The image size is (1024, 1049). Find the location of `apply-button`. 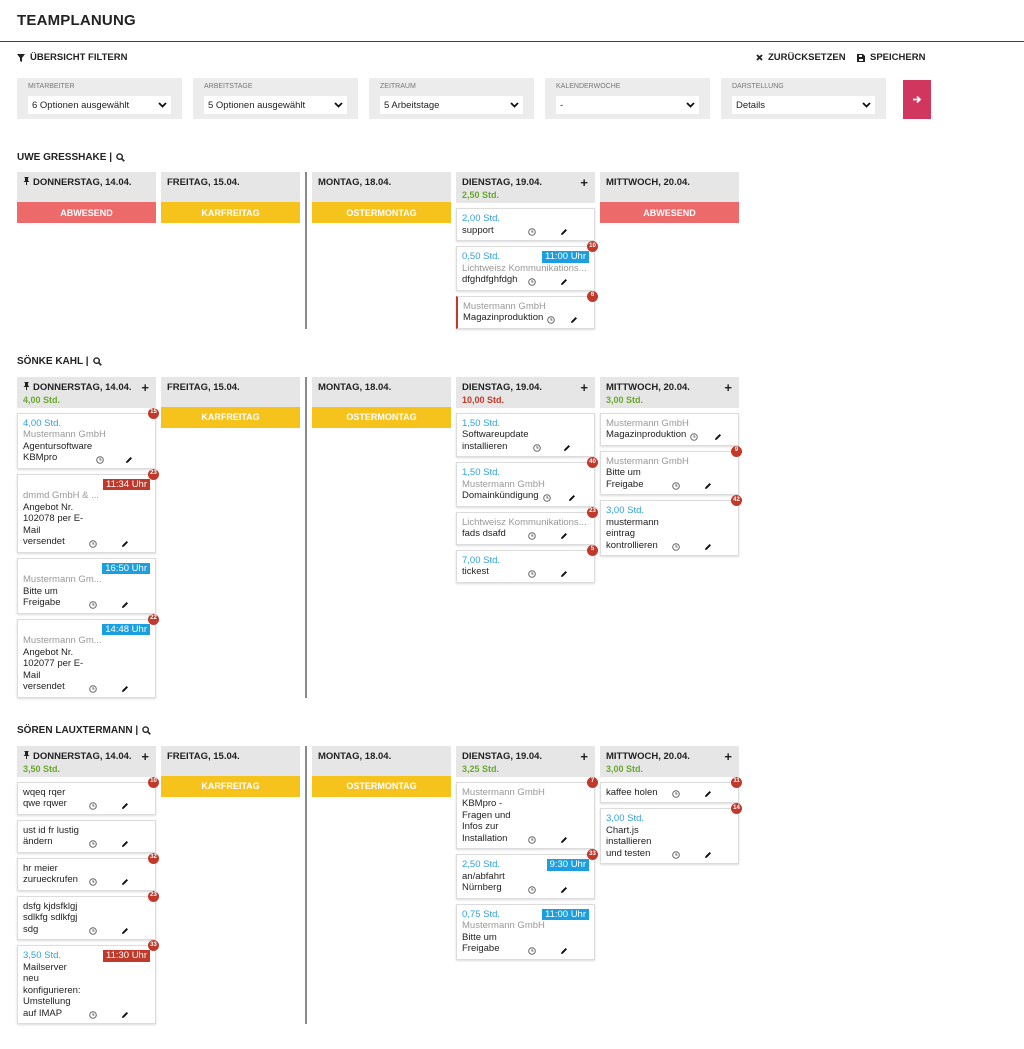

apply-button is located at coordinates (917, 99).